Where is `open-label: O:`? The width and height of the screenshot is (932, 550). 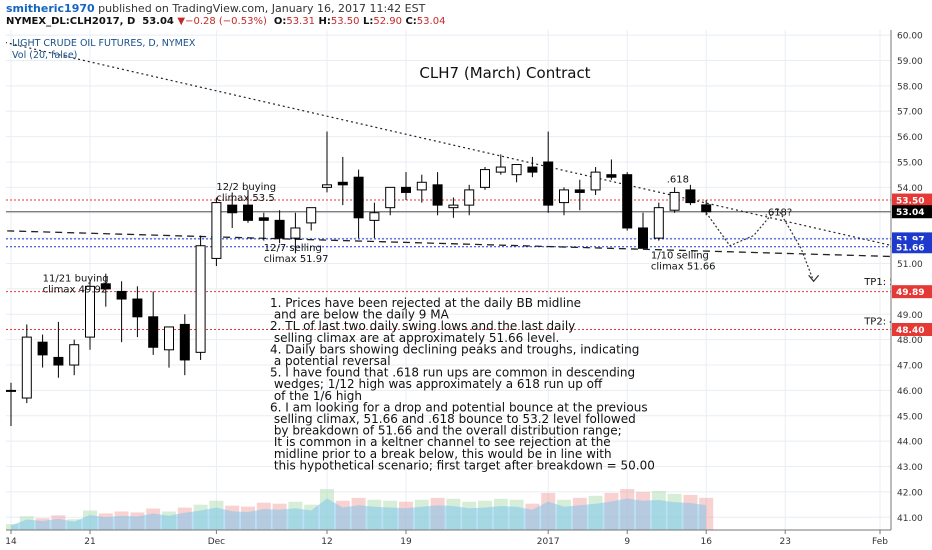 open-label: O: is located at coordinates (280, 21).